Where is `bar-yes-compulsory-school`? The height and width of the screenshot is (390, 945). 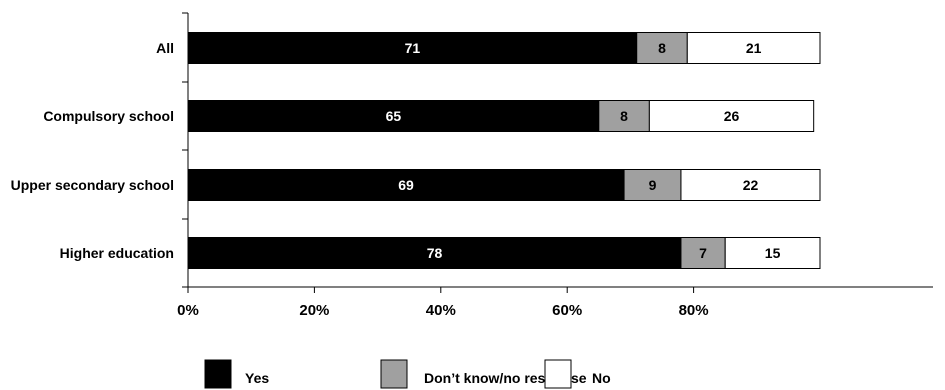
bar-yes-compulsory-school is located at coordinates (393, 116).